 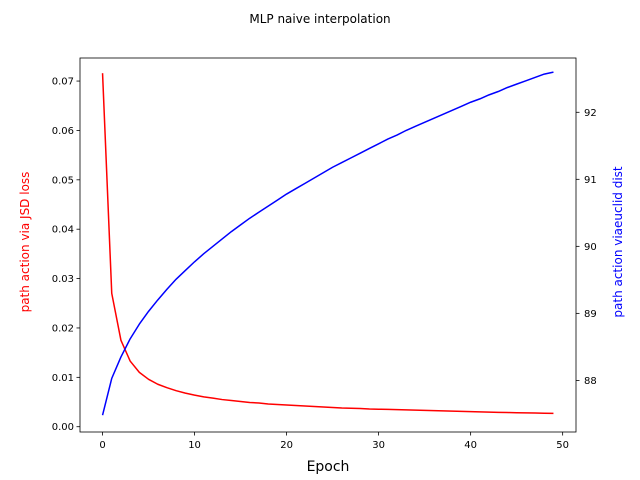 I want to click on y-right-tick-label: 92, so click(x=590, y=113).